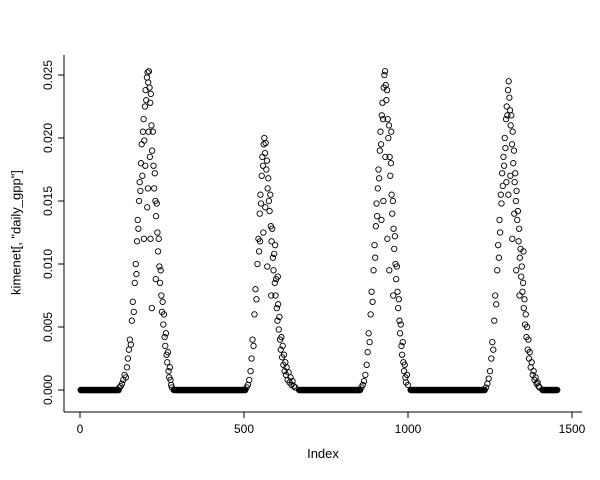 This screenshot has height=480, width=600. Describe the element at coordinates (408, 429) in the screenshot. I see `x-tick-label: 1000` at that location.